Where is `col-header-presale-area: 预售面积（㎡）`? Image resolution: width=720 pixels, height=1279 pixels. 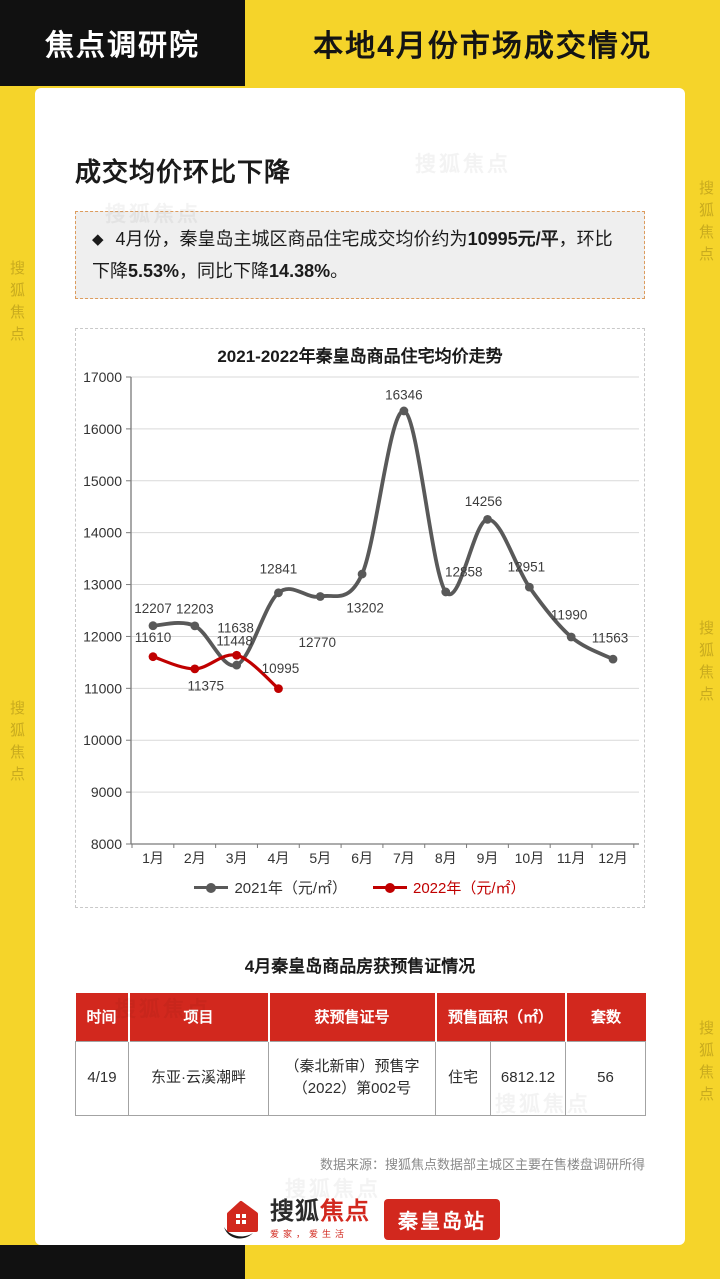 col-header-presale-area: 预售面积（㎡） is located at coordinates (500, 1017).